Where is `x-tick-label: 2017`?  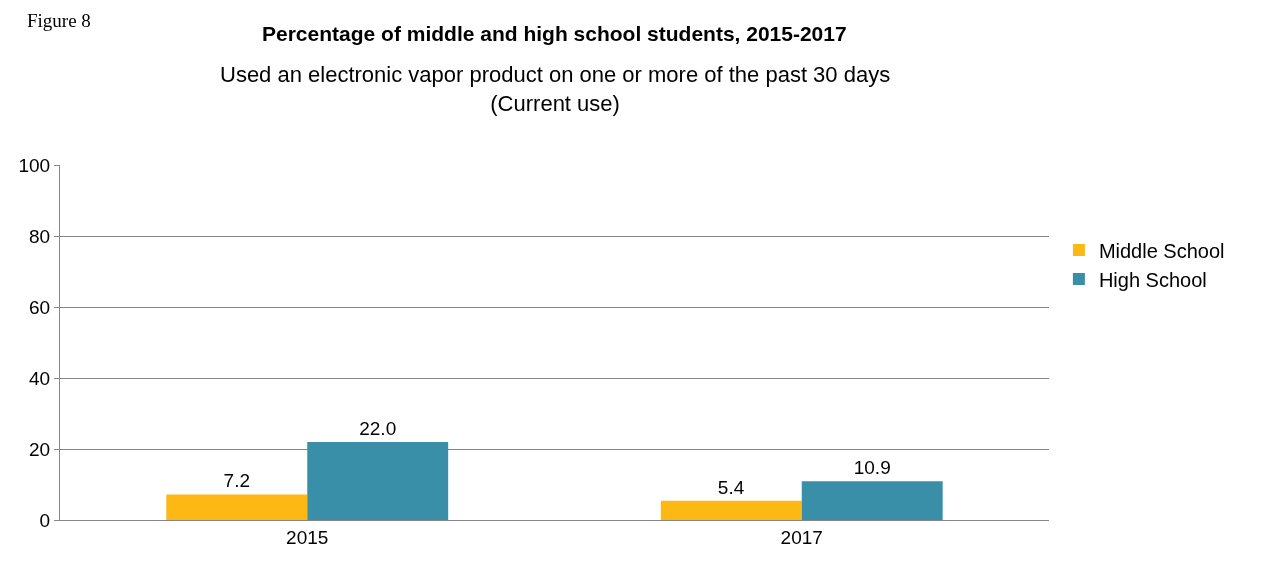 x-tick-label: 2017 is located at coordinates (801, 537).